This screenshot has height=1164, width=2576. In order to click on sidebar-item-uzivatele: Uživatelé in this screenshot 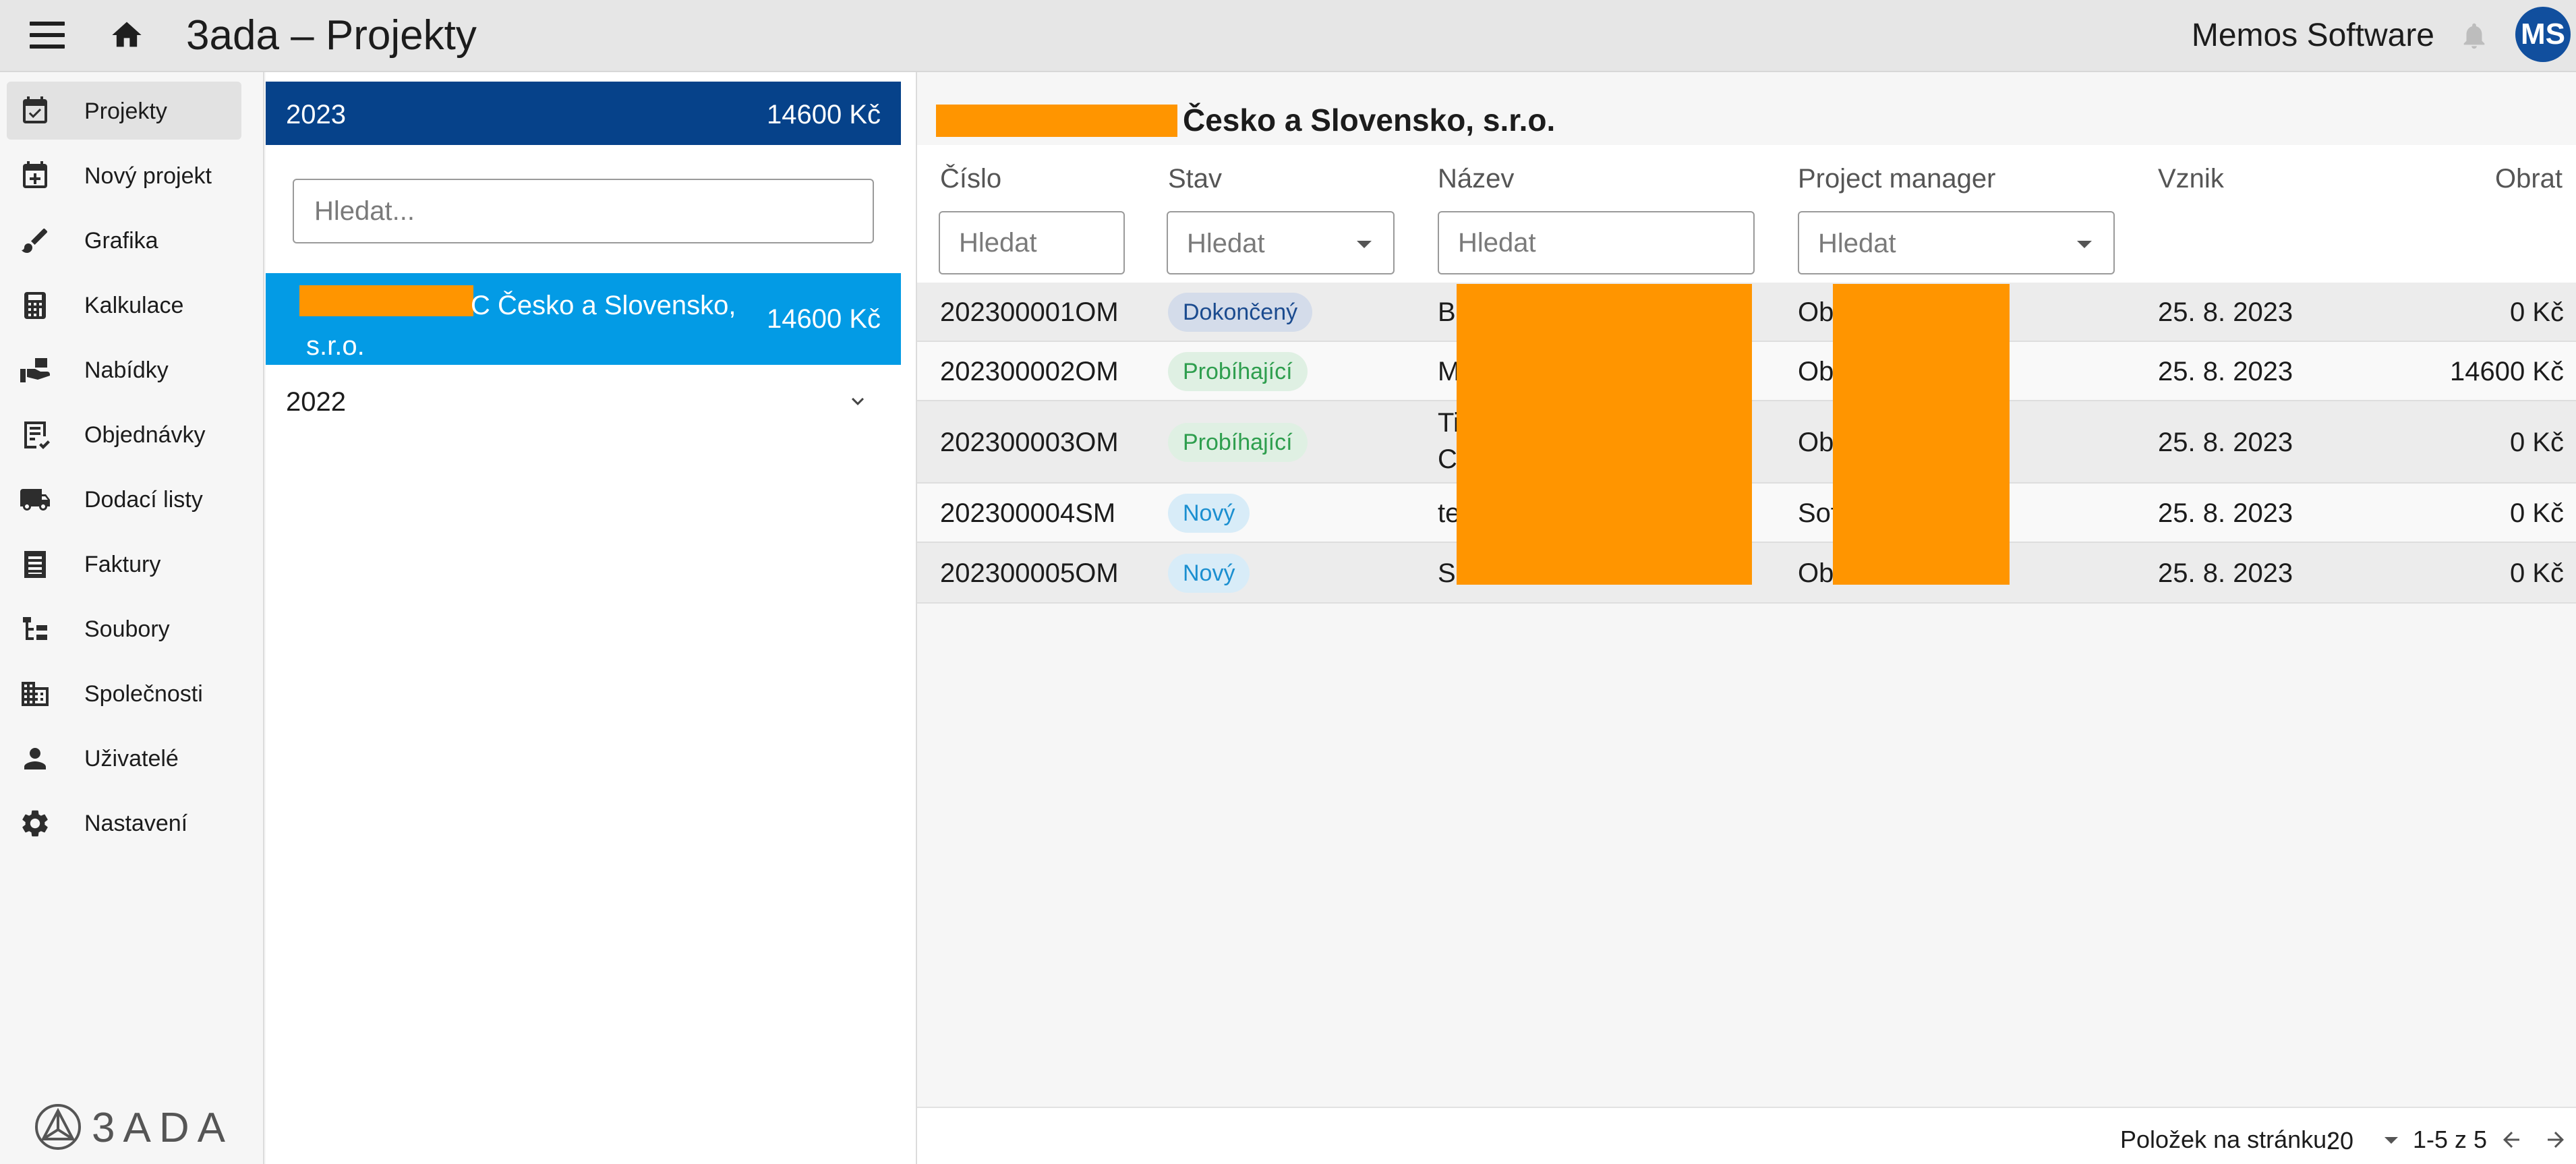, I will do `click(124, 758)`.